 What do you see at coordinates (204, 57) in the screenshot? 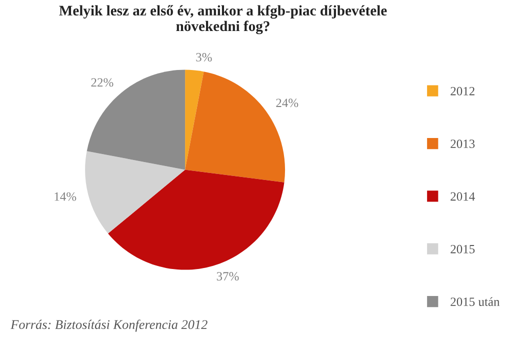
I see `data-label: 3%` at bounding box center [204, 57].